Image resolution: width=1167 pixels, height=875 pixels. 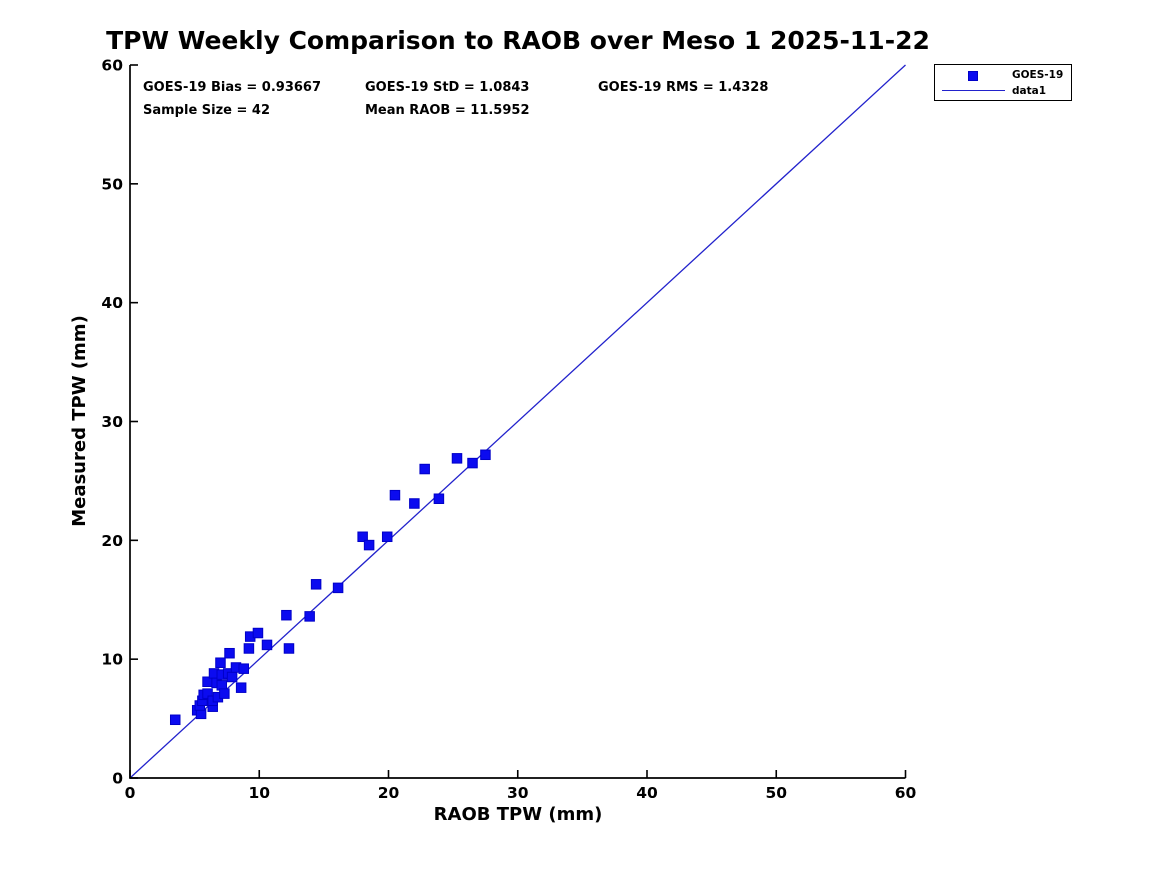 I want to click on y-axis-label: Measured TPW (mm), so click(x=79, y=421).